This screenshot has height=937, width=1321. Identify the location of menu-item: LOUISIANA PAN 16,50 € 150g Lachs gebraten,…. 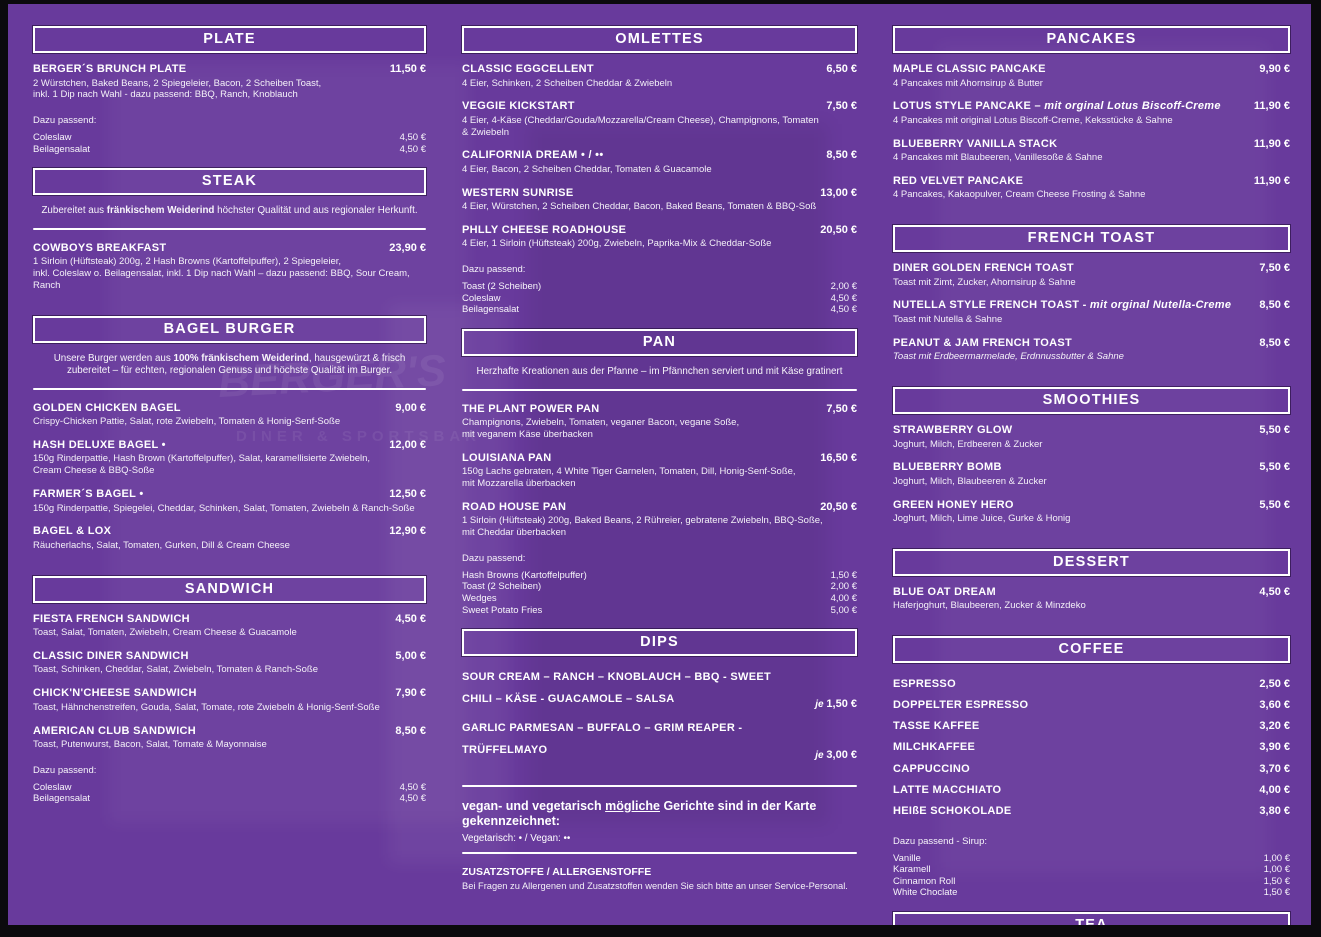
(659, 471).